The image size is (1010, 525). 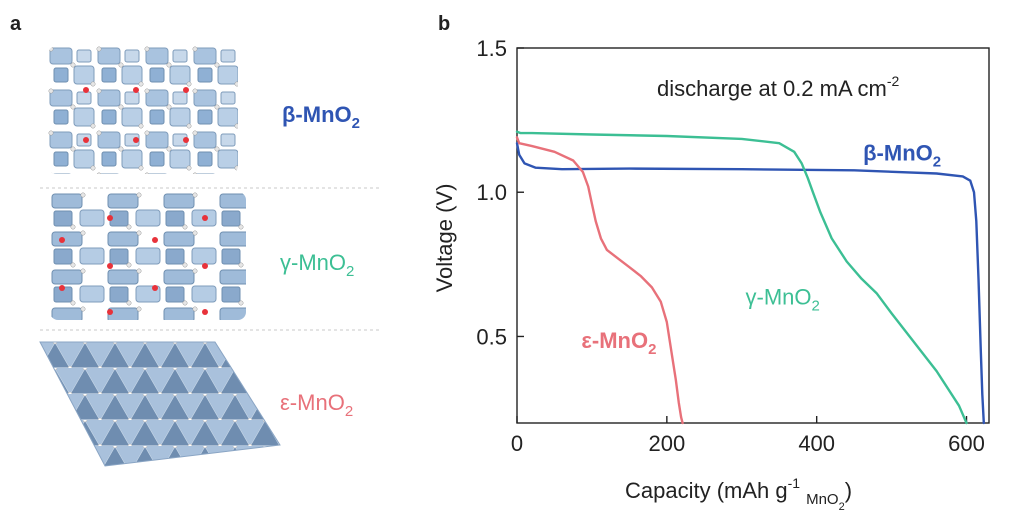 What do you see at coordinates (148, 256) in the screenshot?
I see `gamma-structure-image` at bounding box center [148, 256].